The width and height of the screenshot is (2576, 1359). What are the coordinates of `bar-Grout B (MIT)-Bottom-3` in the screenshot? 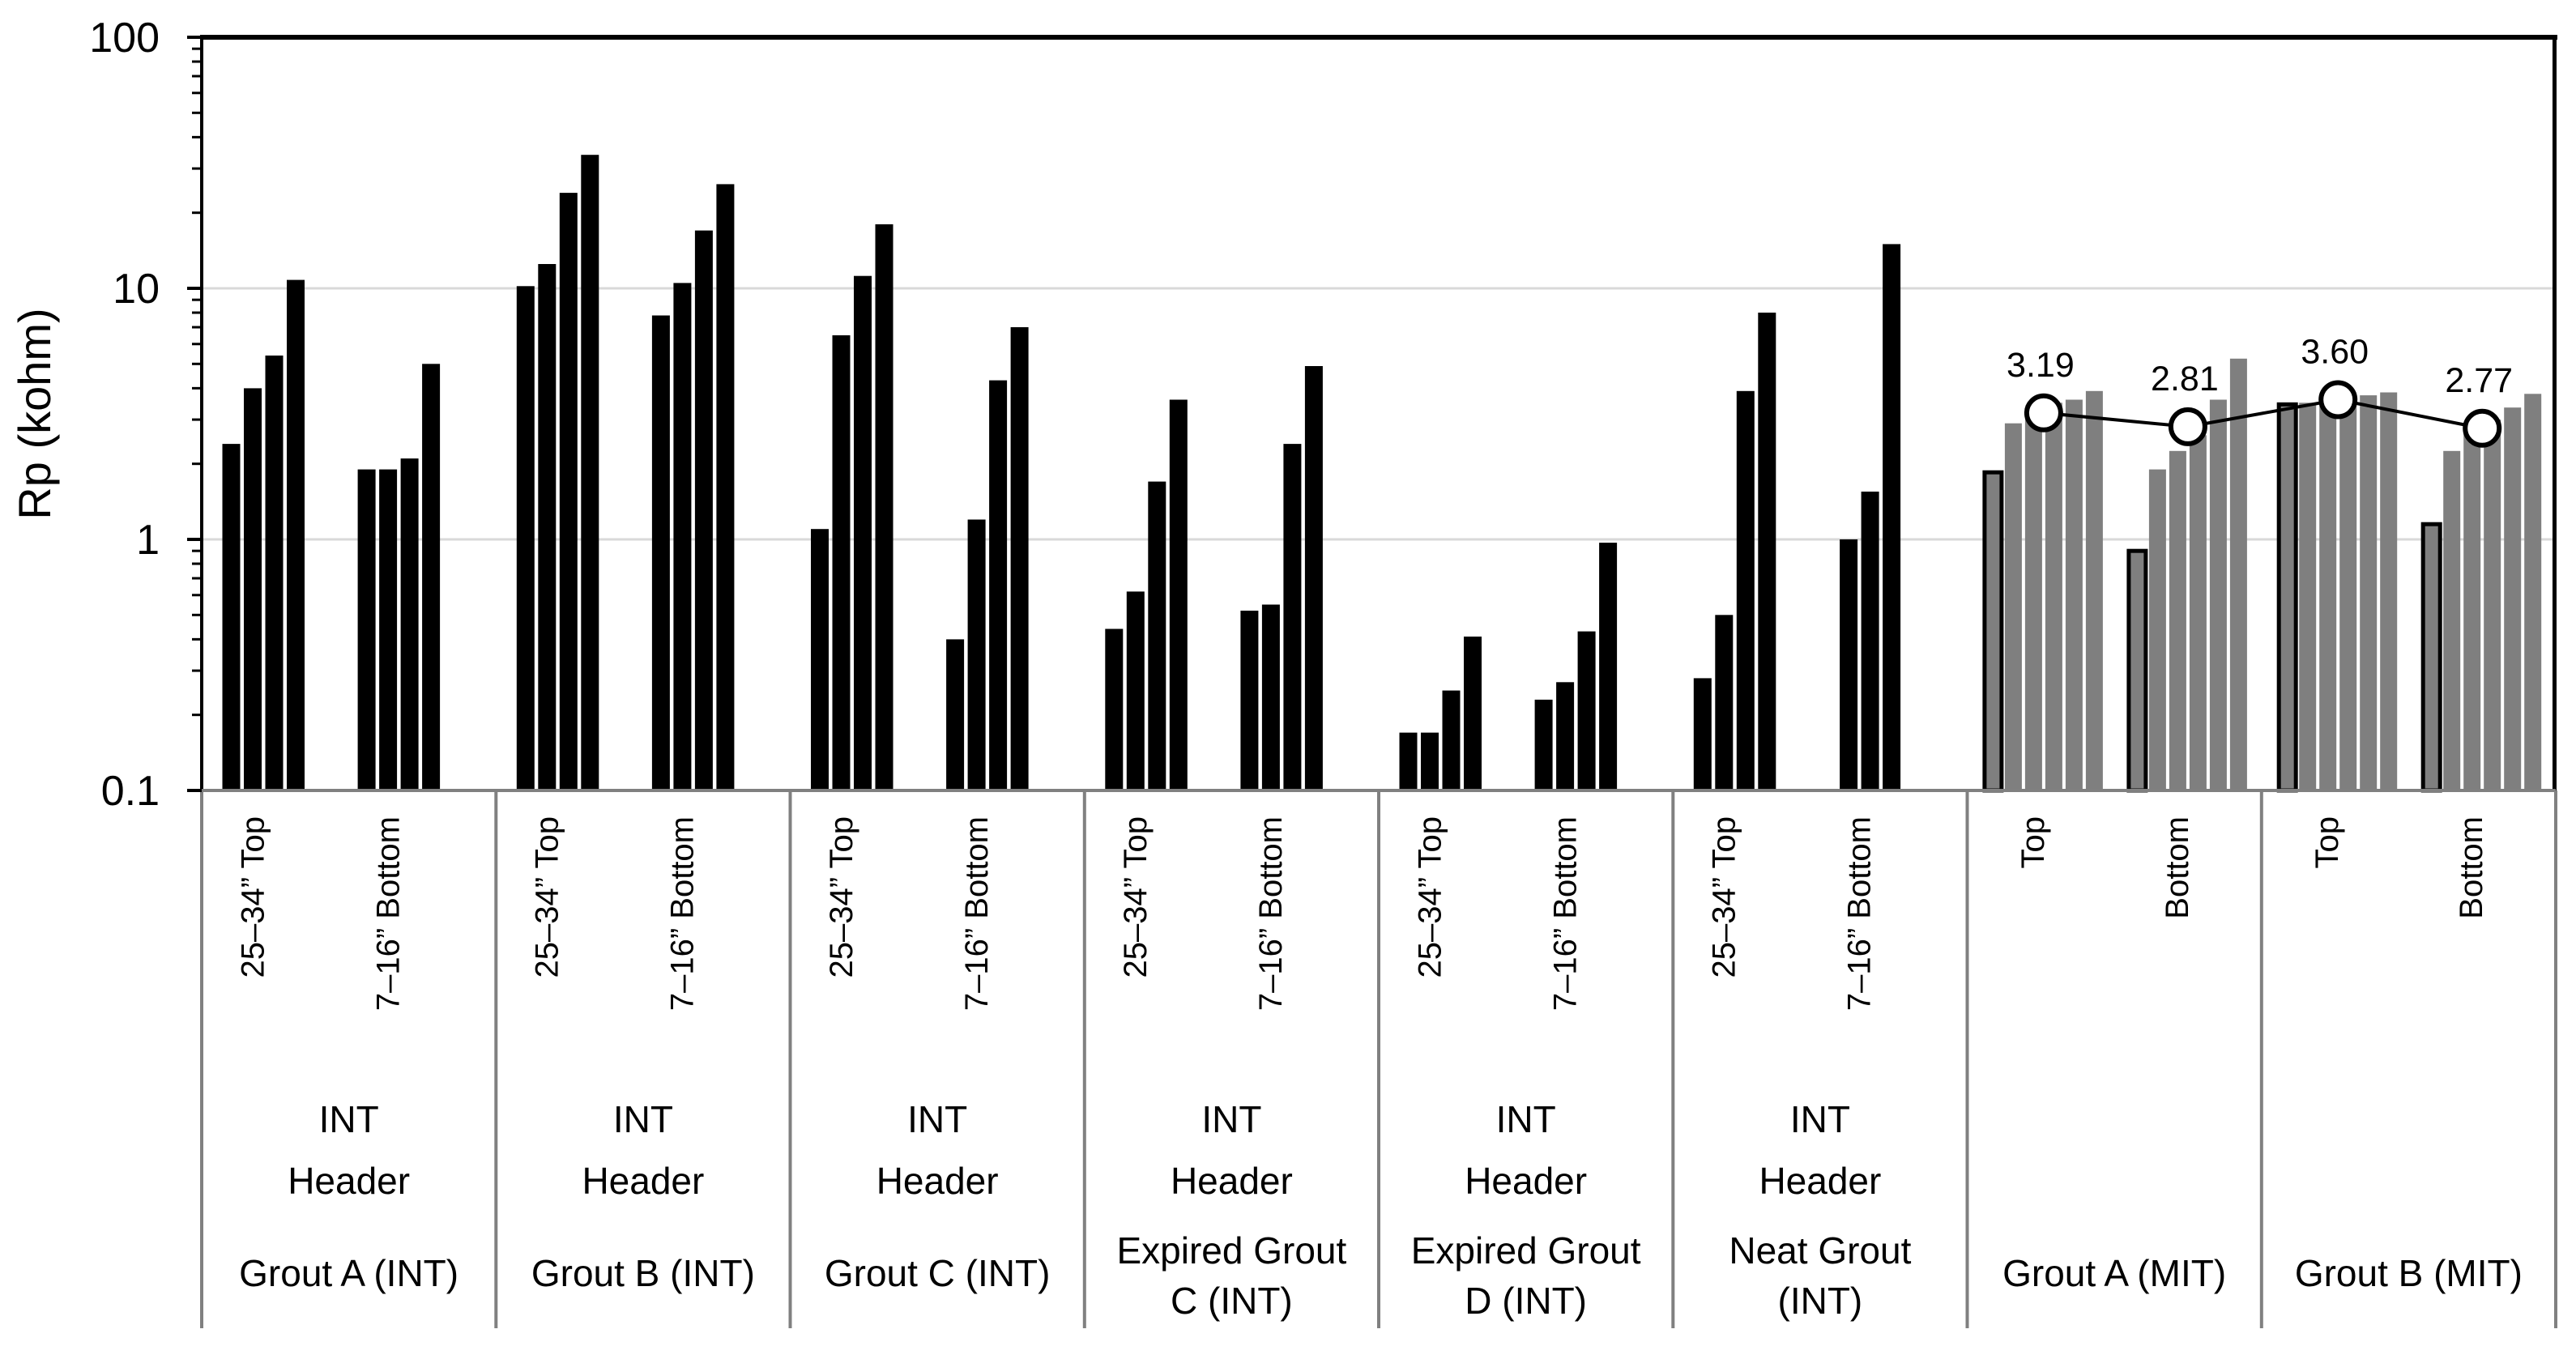 It's located at (2472, 611).